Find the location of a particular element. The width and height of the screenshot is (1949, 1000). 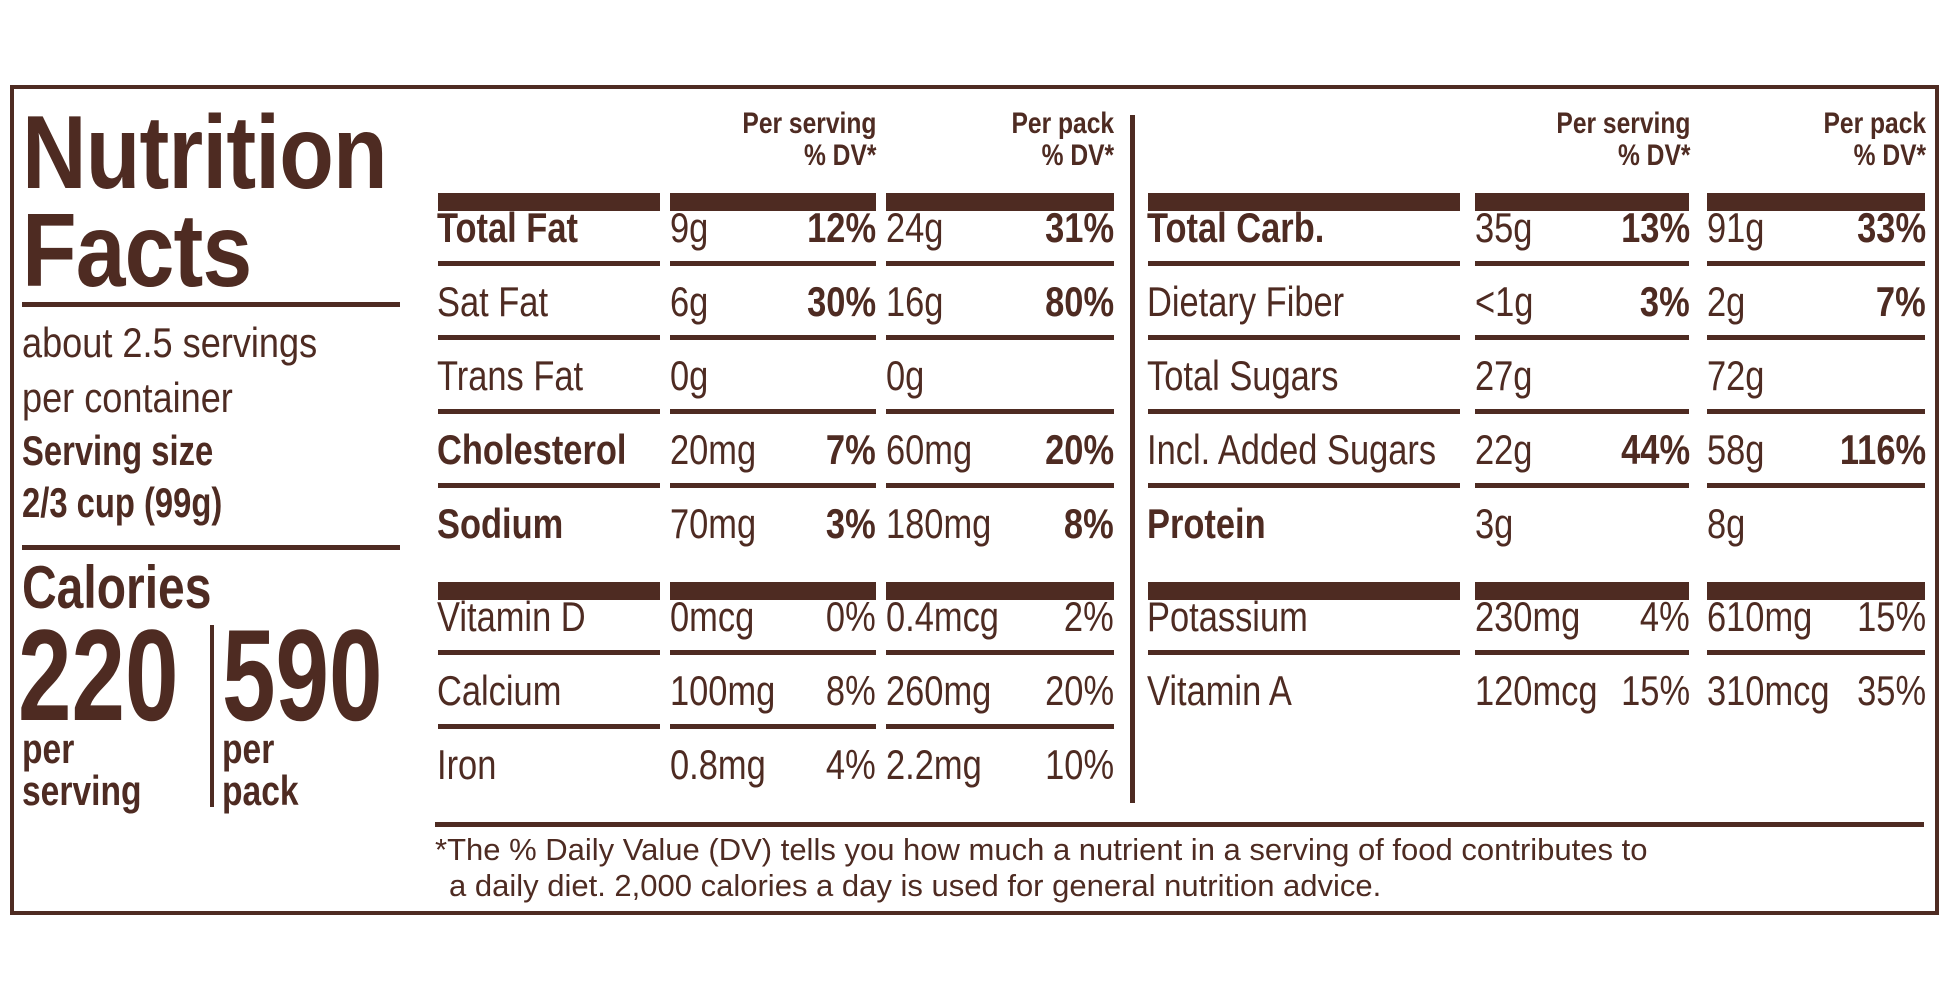

calories-pack-caption: per pack is located at coordinates (260, 770).